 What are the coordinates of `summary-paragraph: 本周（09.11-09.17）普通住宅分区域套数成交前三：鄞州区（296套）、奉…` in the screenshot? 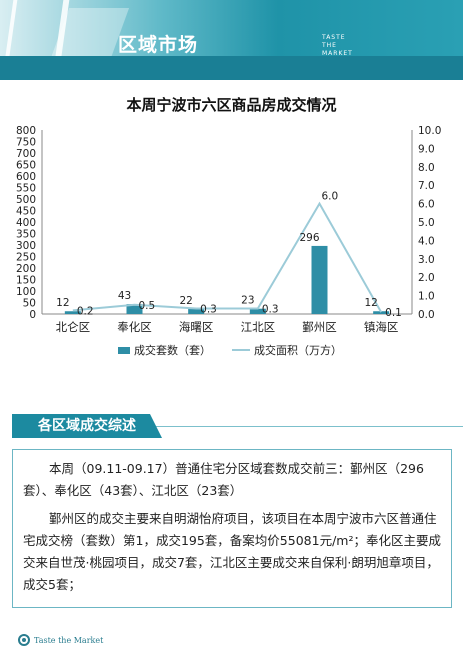 It's located at (223, 479).